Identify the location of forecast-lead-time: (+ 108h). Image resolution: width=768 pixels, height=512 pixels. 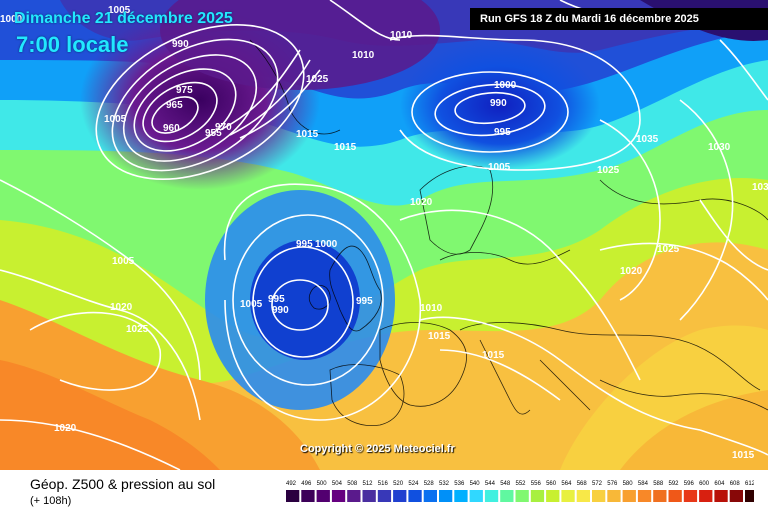
(51, 501).